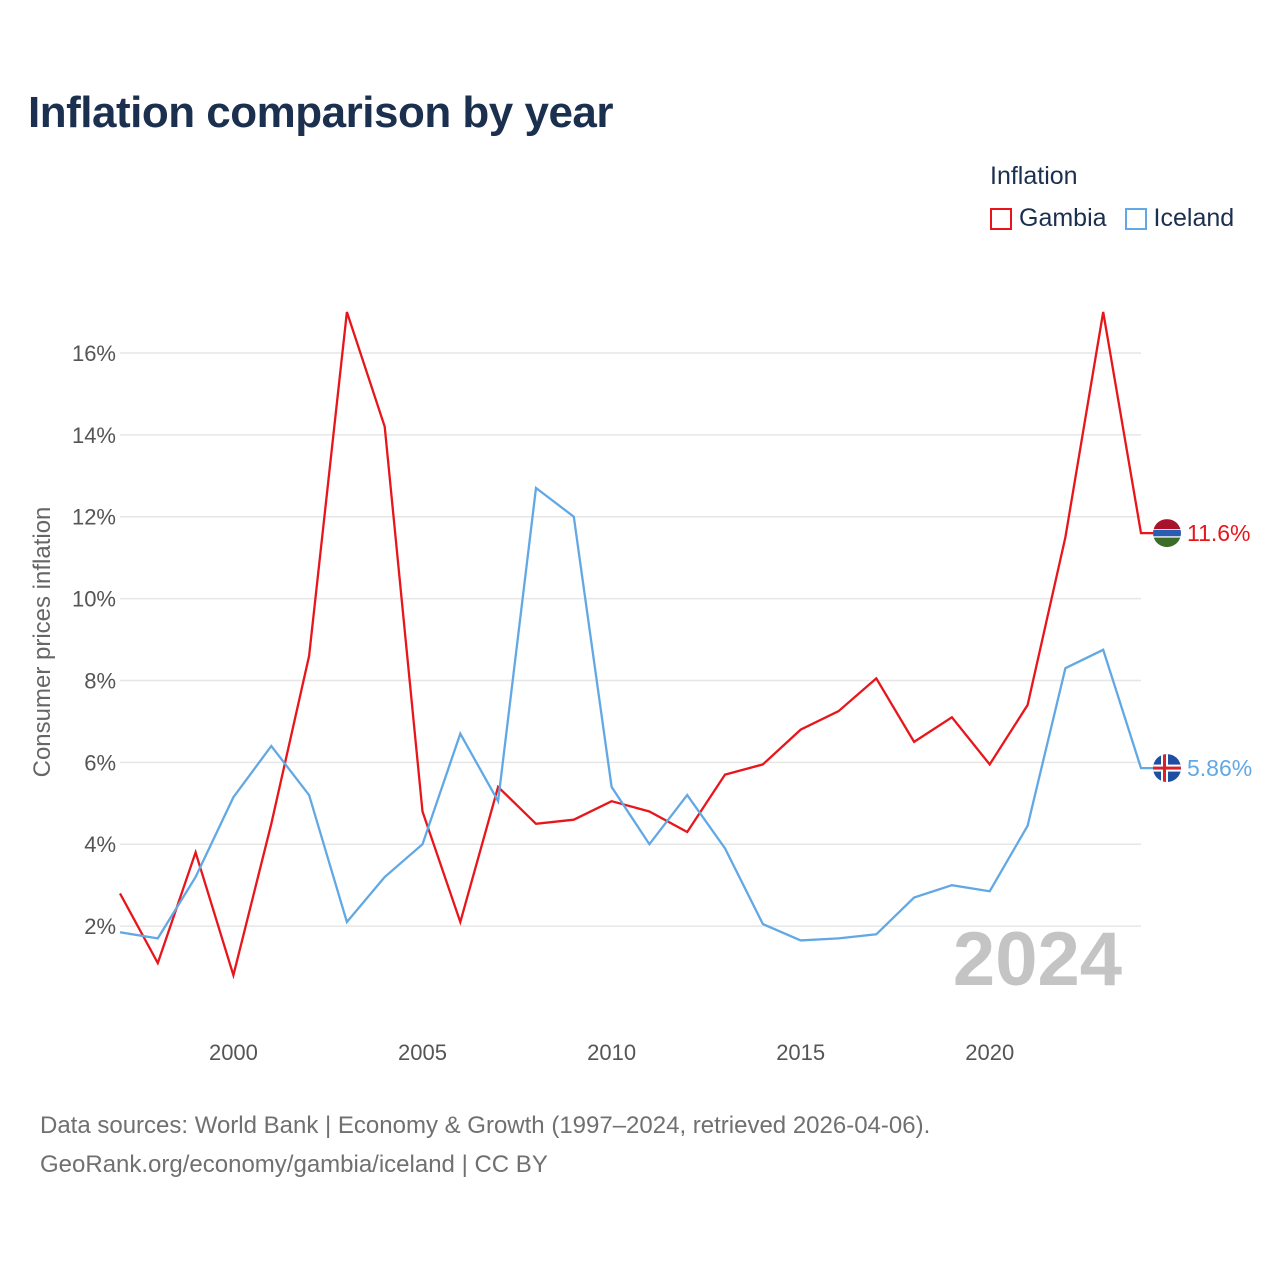 The width and height of the screenshot is (1280, 1280). I want to click on end-label-gambia: 11.6%, so click(1219, 533).